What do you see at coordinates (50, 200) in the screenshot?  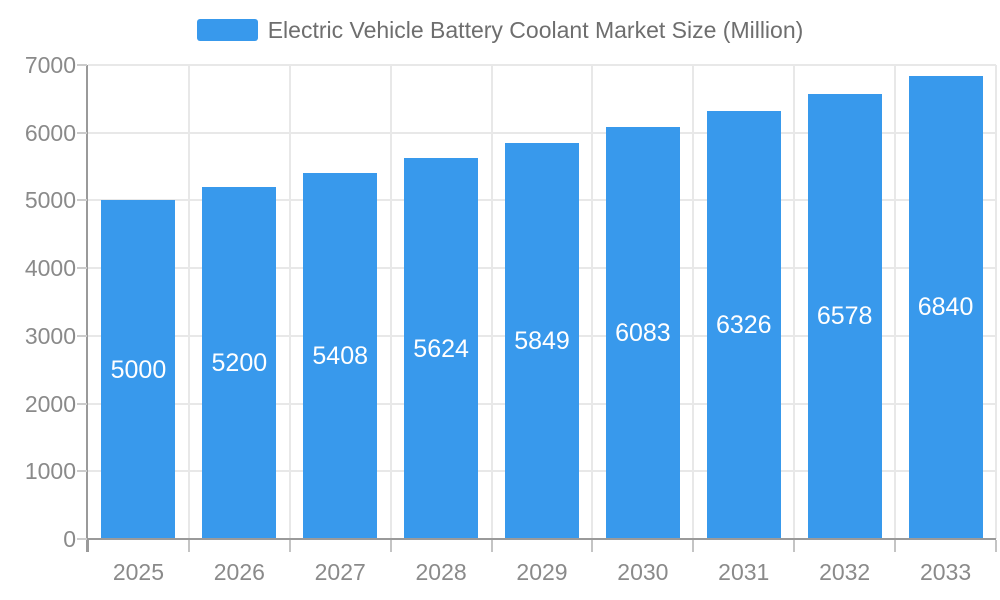 I see `y-axis-label: 5000` at bounding box center [50, 200].